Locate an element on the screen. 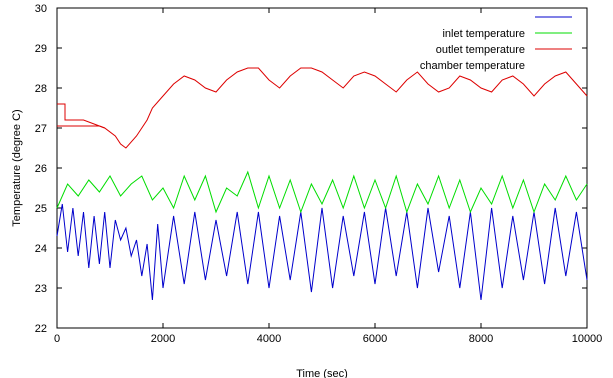  y-tick-label-1: 23 is located at coordinates (41, 289).